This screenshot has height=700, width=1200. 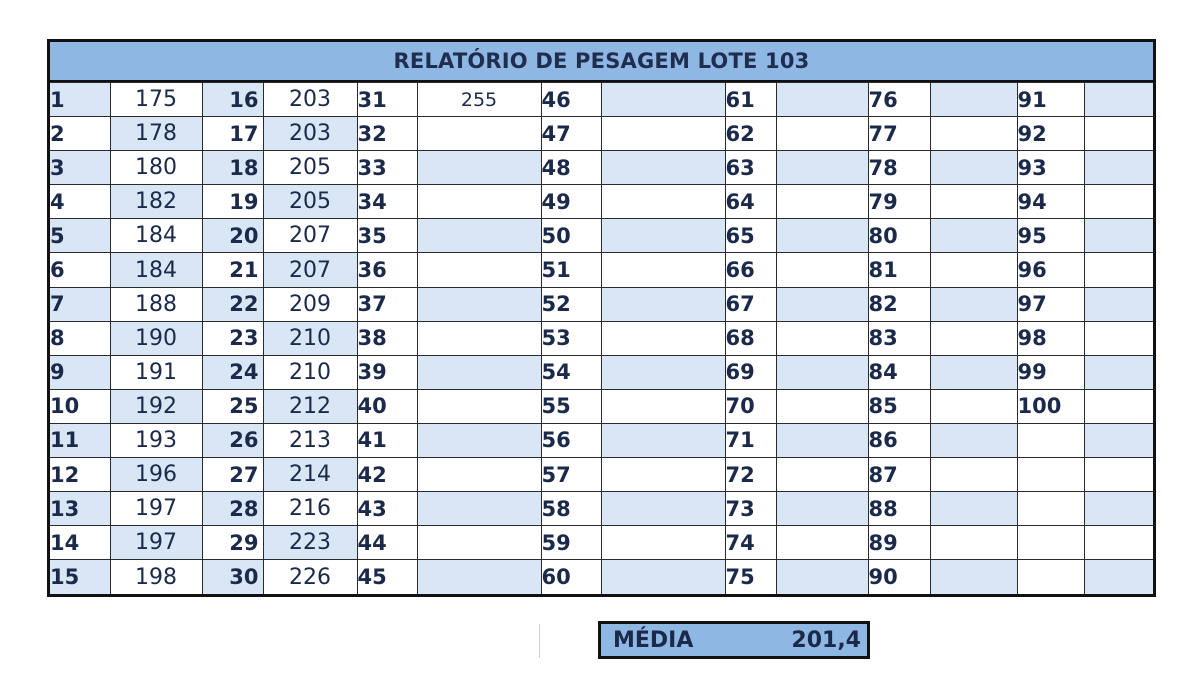 I want to click on sheet-gridline, so click(x=539, y=641).